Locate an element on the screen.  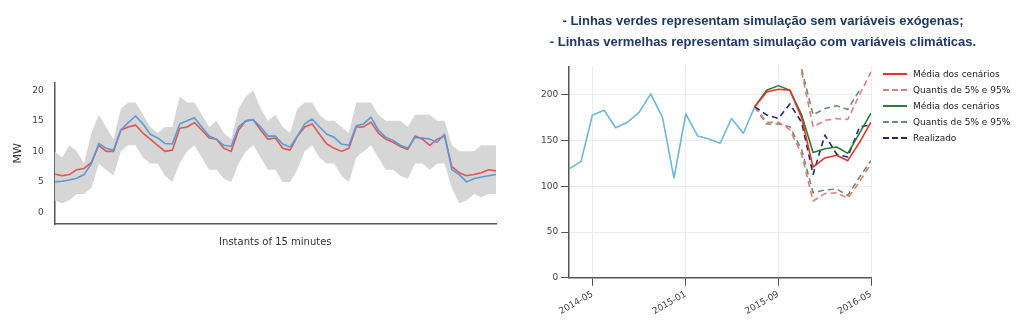
legend-label: Realizado is located at coordinates (935, 138).